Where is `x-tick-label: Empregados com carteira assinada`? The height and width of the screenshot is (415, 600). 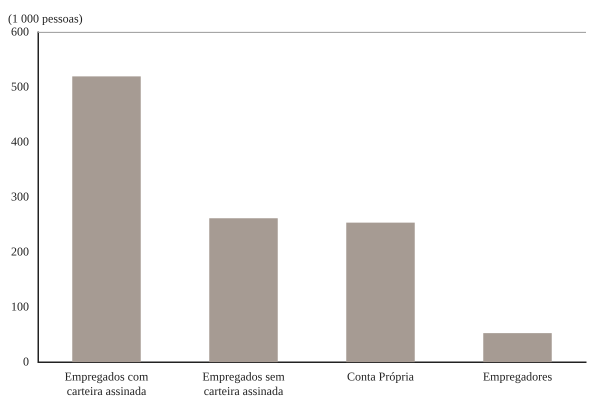 x-tick-label: Empregados com carteira assinada is located at coordinates (106, 384).